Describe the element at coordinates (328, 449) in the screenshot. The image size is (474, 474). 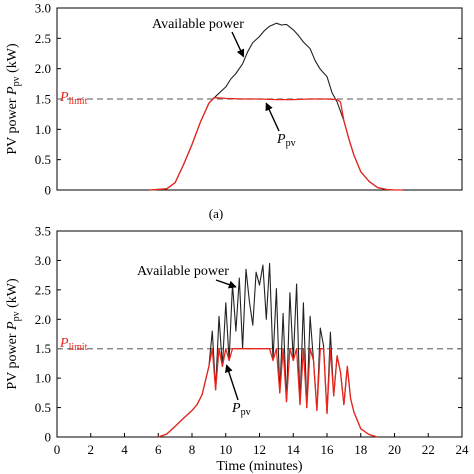
I see `x-tick-label: 16` at that location.